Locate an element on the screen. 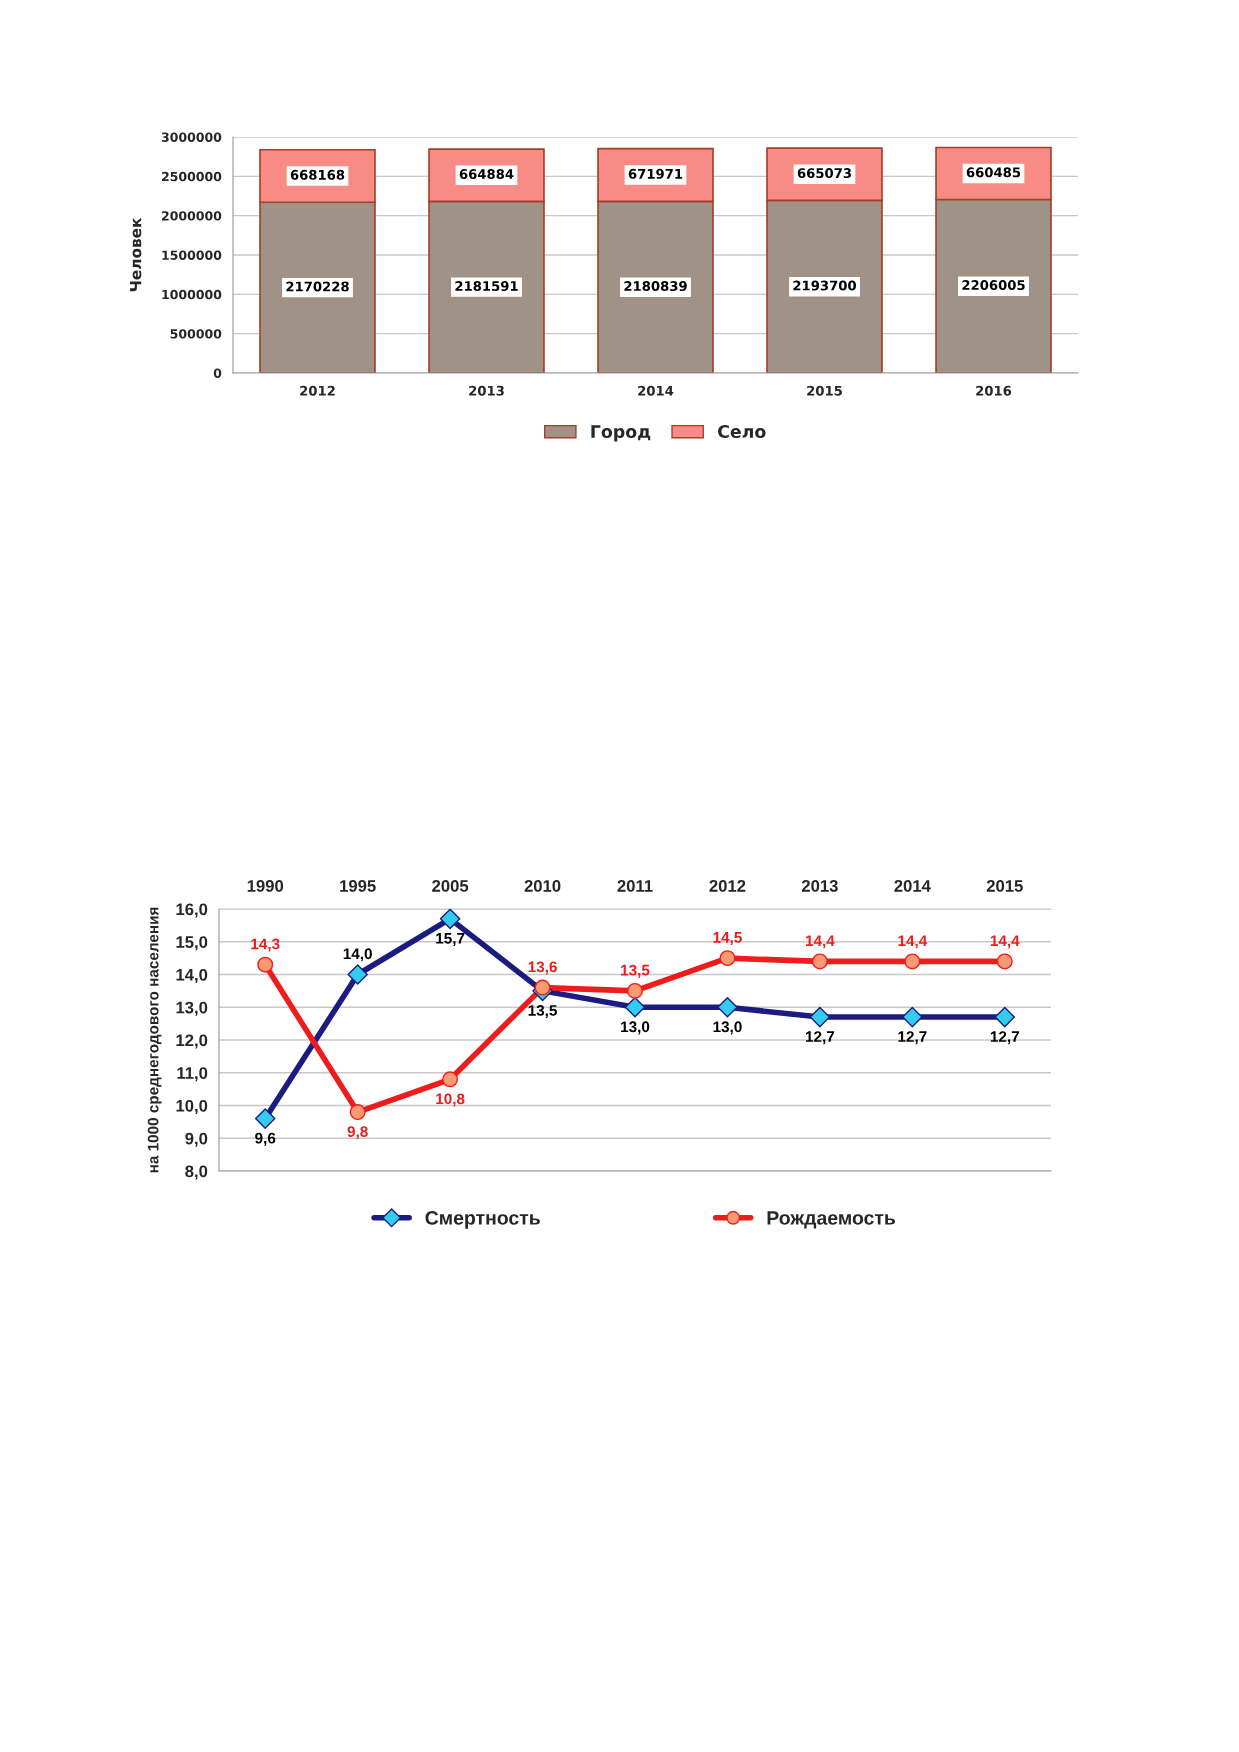  data-label: 14,0 is located at coordinates (357, 955).